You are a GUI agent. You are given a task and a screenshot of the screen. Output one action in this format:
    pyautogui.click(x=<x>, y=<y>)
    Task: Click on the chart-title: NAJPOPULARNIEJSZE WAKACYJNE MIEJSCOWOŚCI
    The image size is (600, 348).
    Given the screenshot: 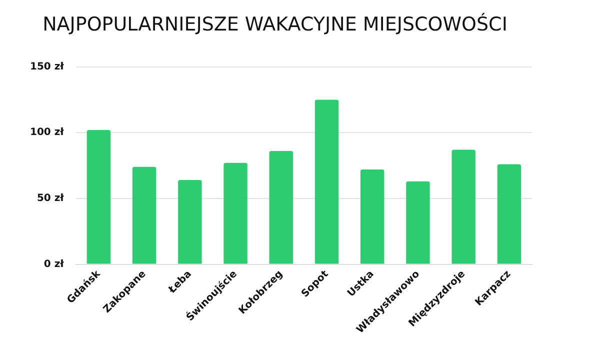 What is the action you would take?
    pyautogui.click(x=275, y=24)
    